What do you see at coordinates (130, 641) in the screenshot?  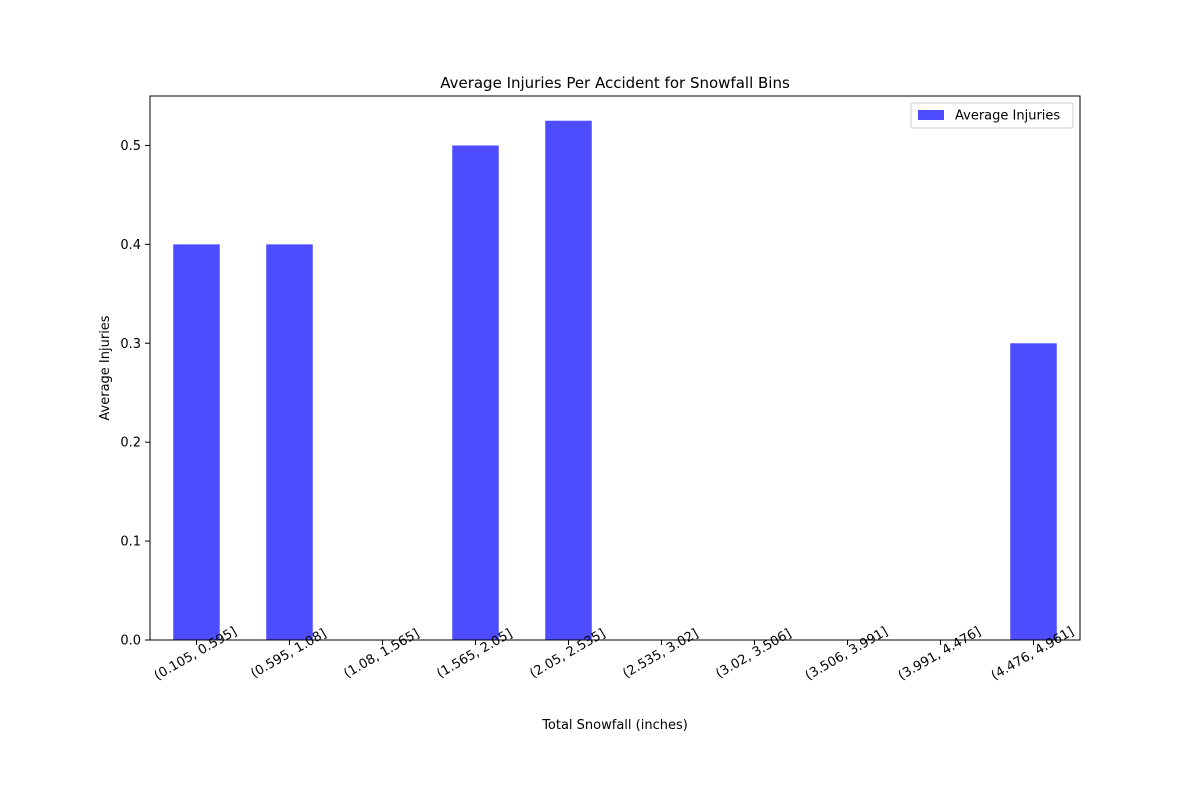 I see `y-tick-label: 0.0` at bounding box center [130, 641].